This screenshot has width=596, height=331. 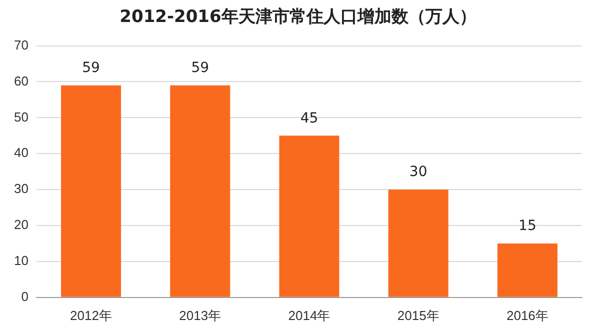 What do you see at coordinates (200, 315) in the screenshot?
I see `x-tick-label: 2013年` at bounding box center [200, 315].